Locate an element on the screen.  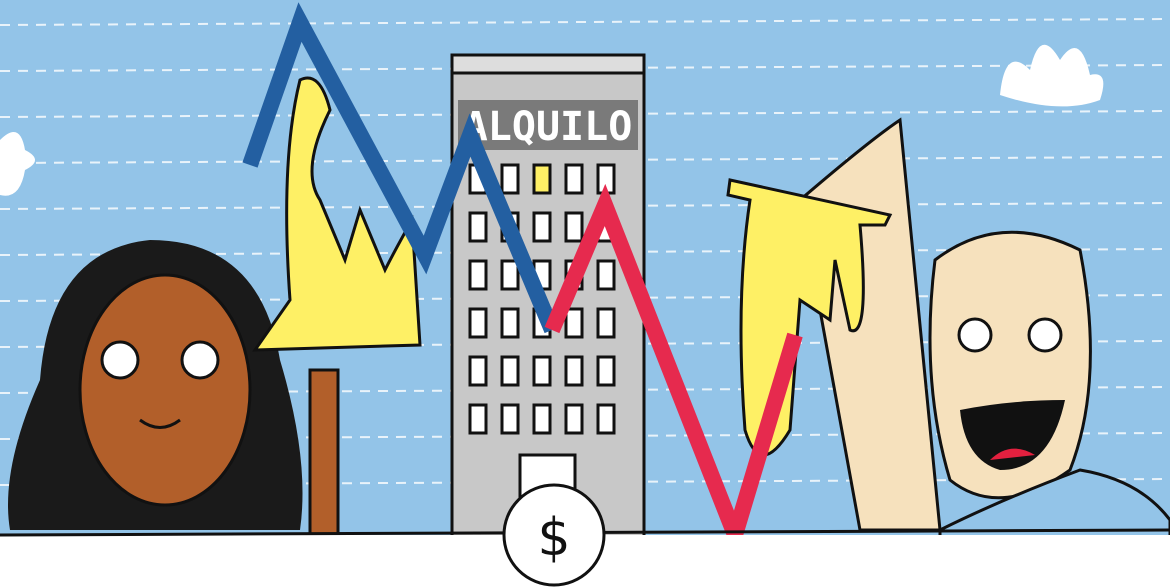
shirt is located at coordinates (1054, 505).